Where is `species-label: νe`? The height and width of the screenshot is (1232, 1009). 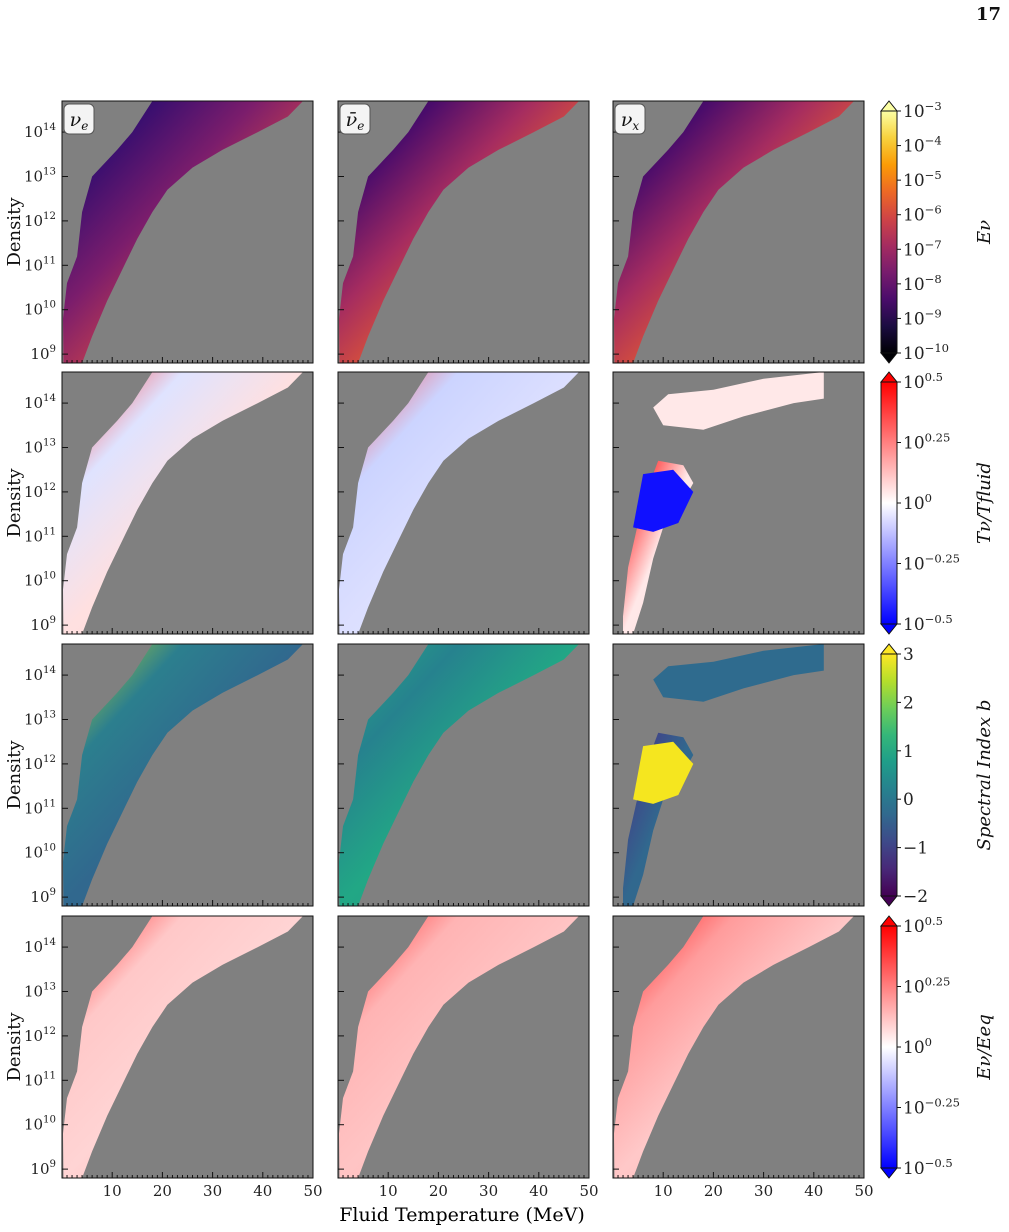 species-label: νe is located at coordinates (79, 121).